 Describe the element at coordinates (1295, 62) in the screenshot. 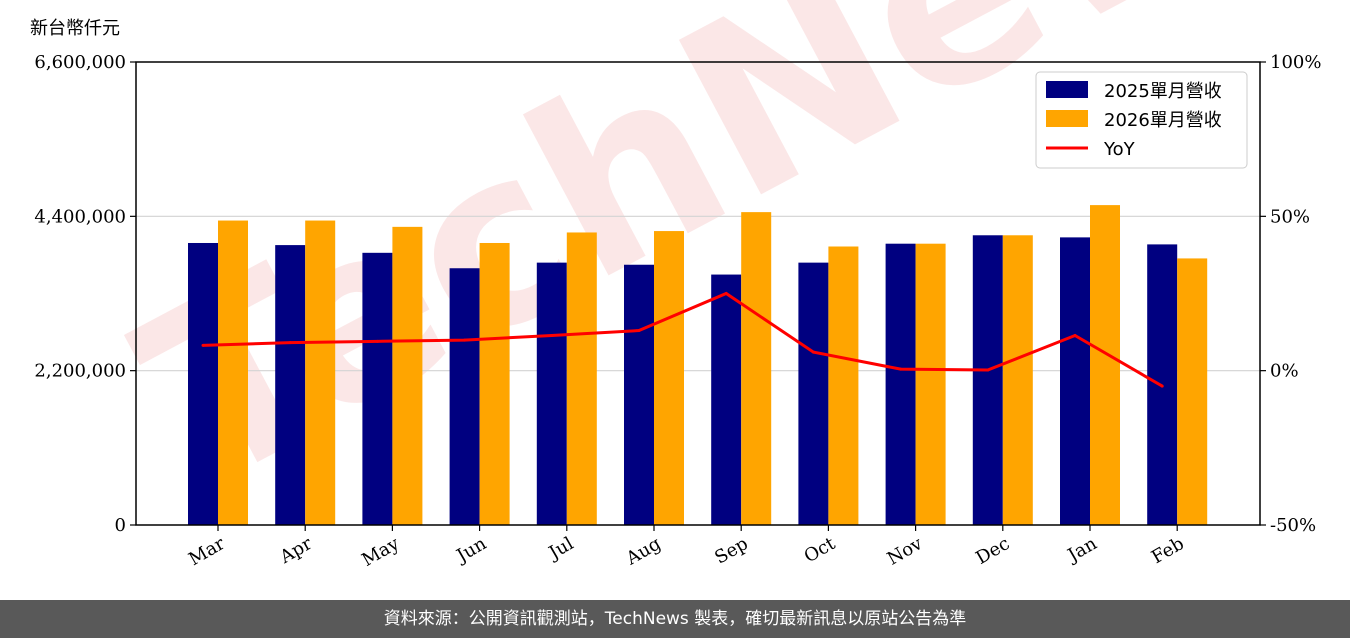

I see `y2-tick-label: 100%` at that location.